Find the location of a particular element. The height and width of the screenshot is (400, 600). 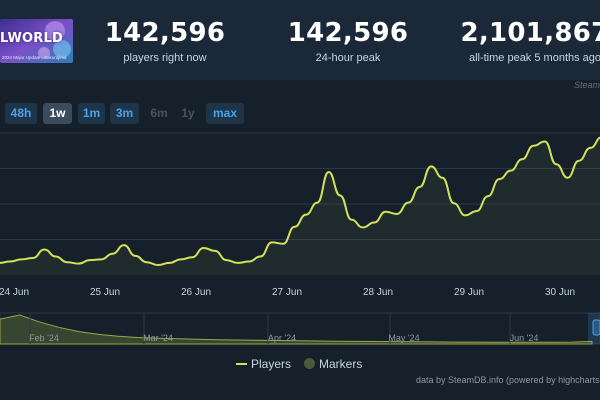

stat-alltime-peak: 2,101,867 all-time peak 5 months ago is located at coordinates (530, 41).